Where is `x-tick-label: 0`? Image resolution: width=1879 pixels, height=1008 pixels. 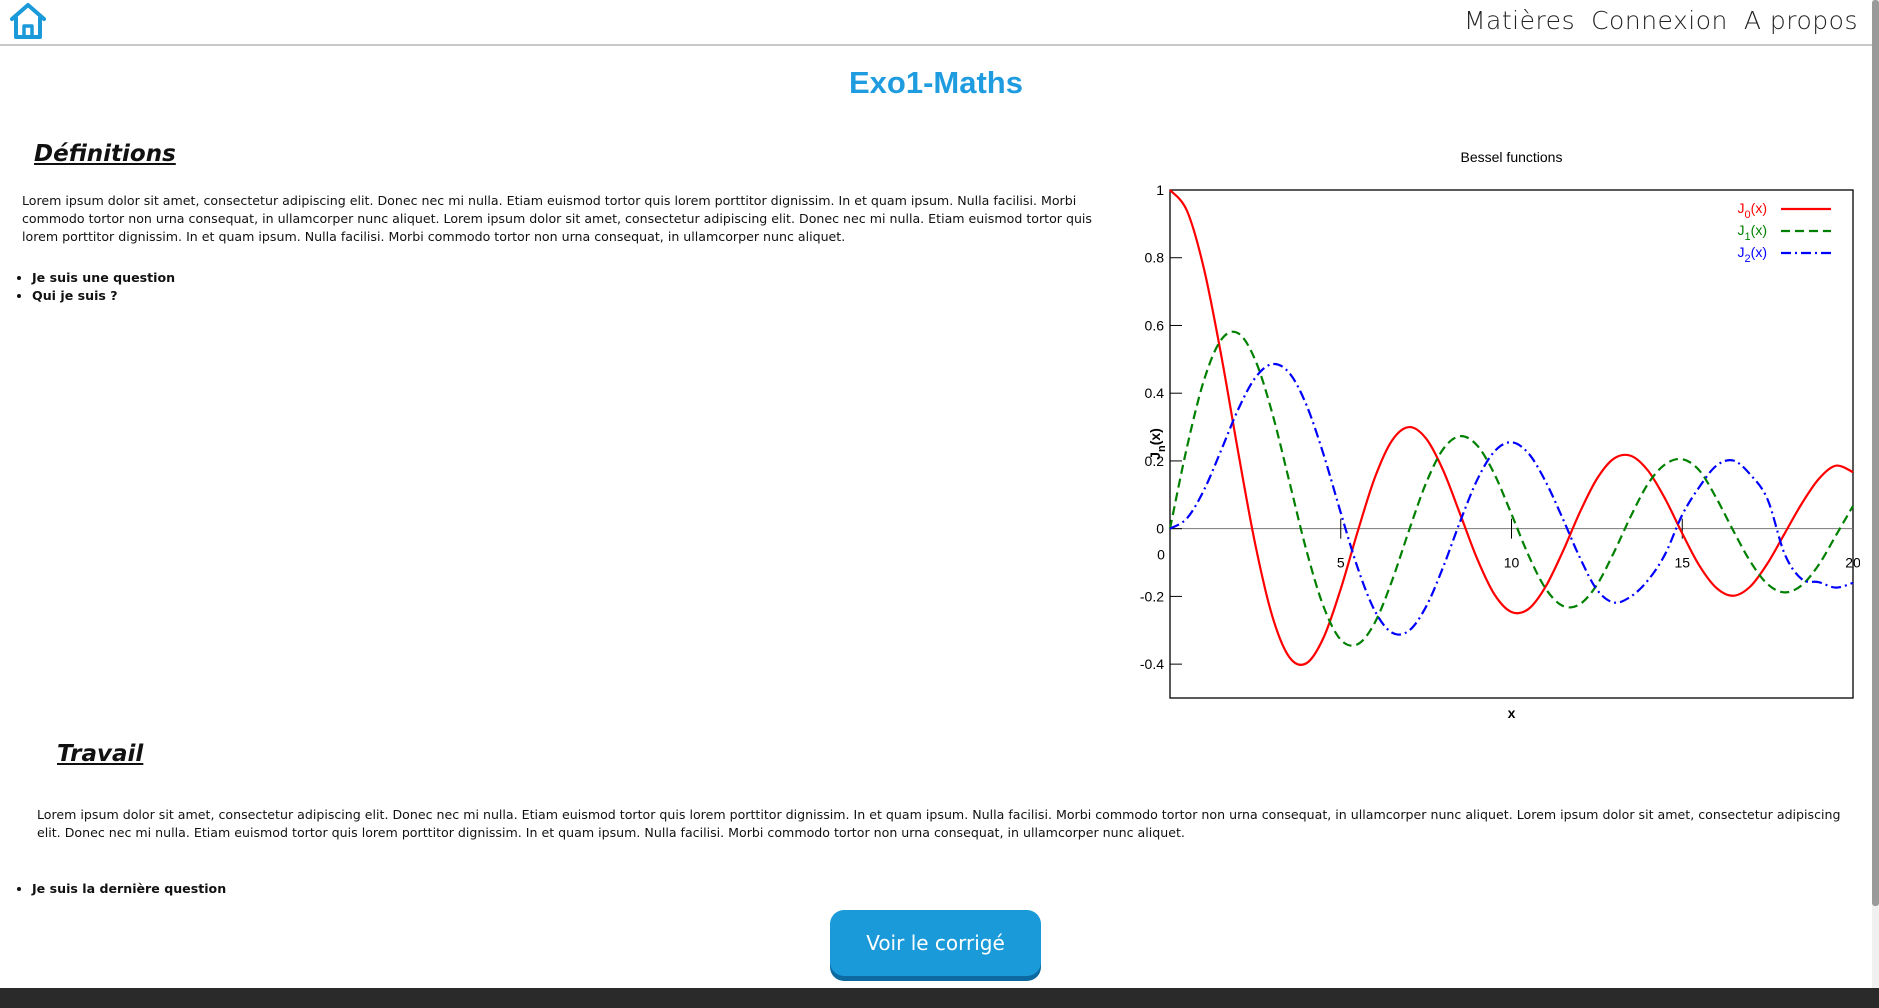 x-tick-label: 0 is located at coordinates (1161, 555).